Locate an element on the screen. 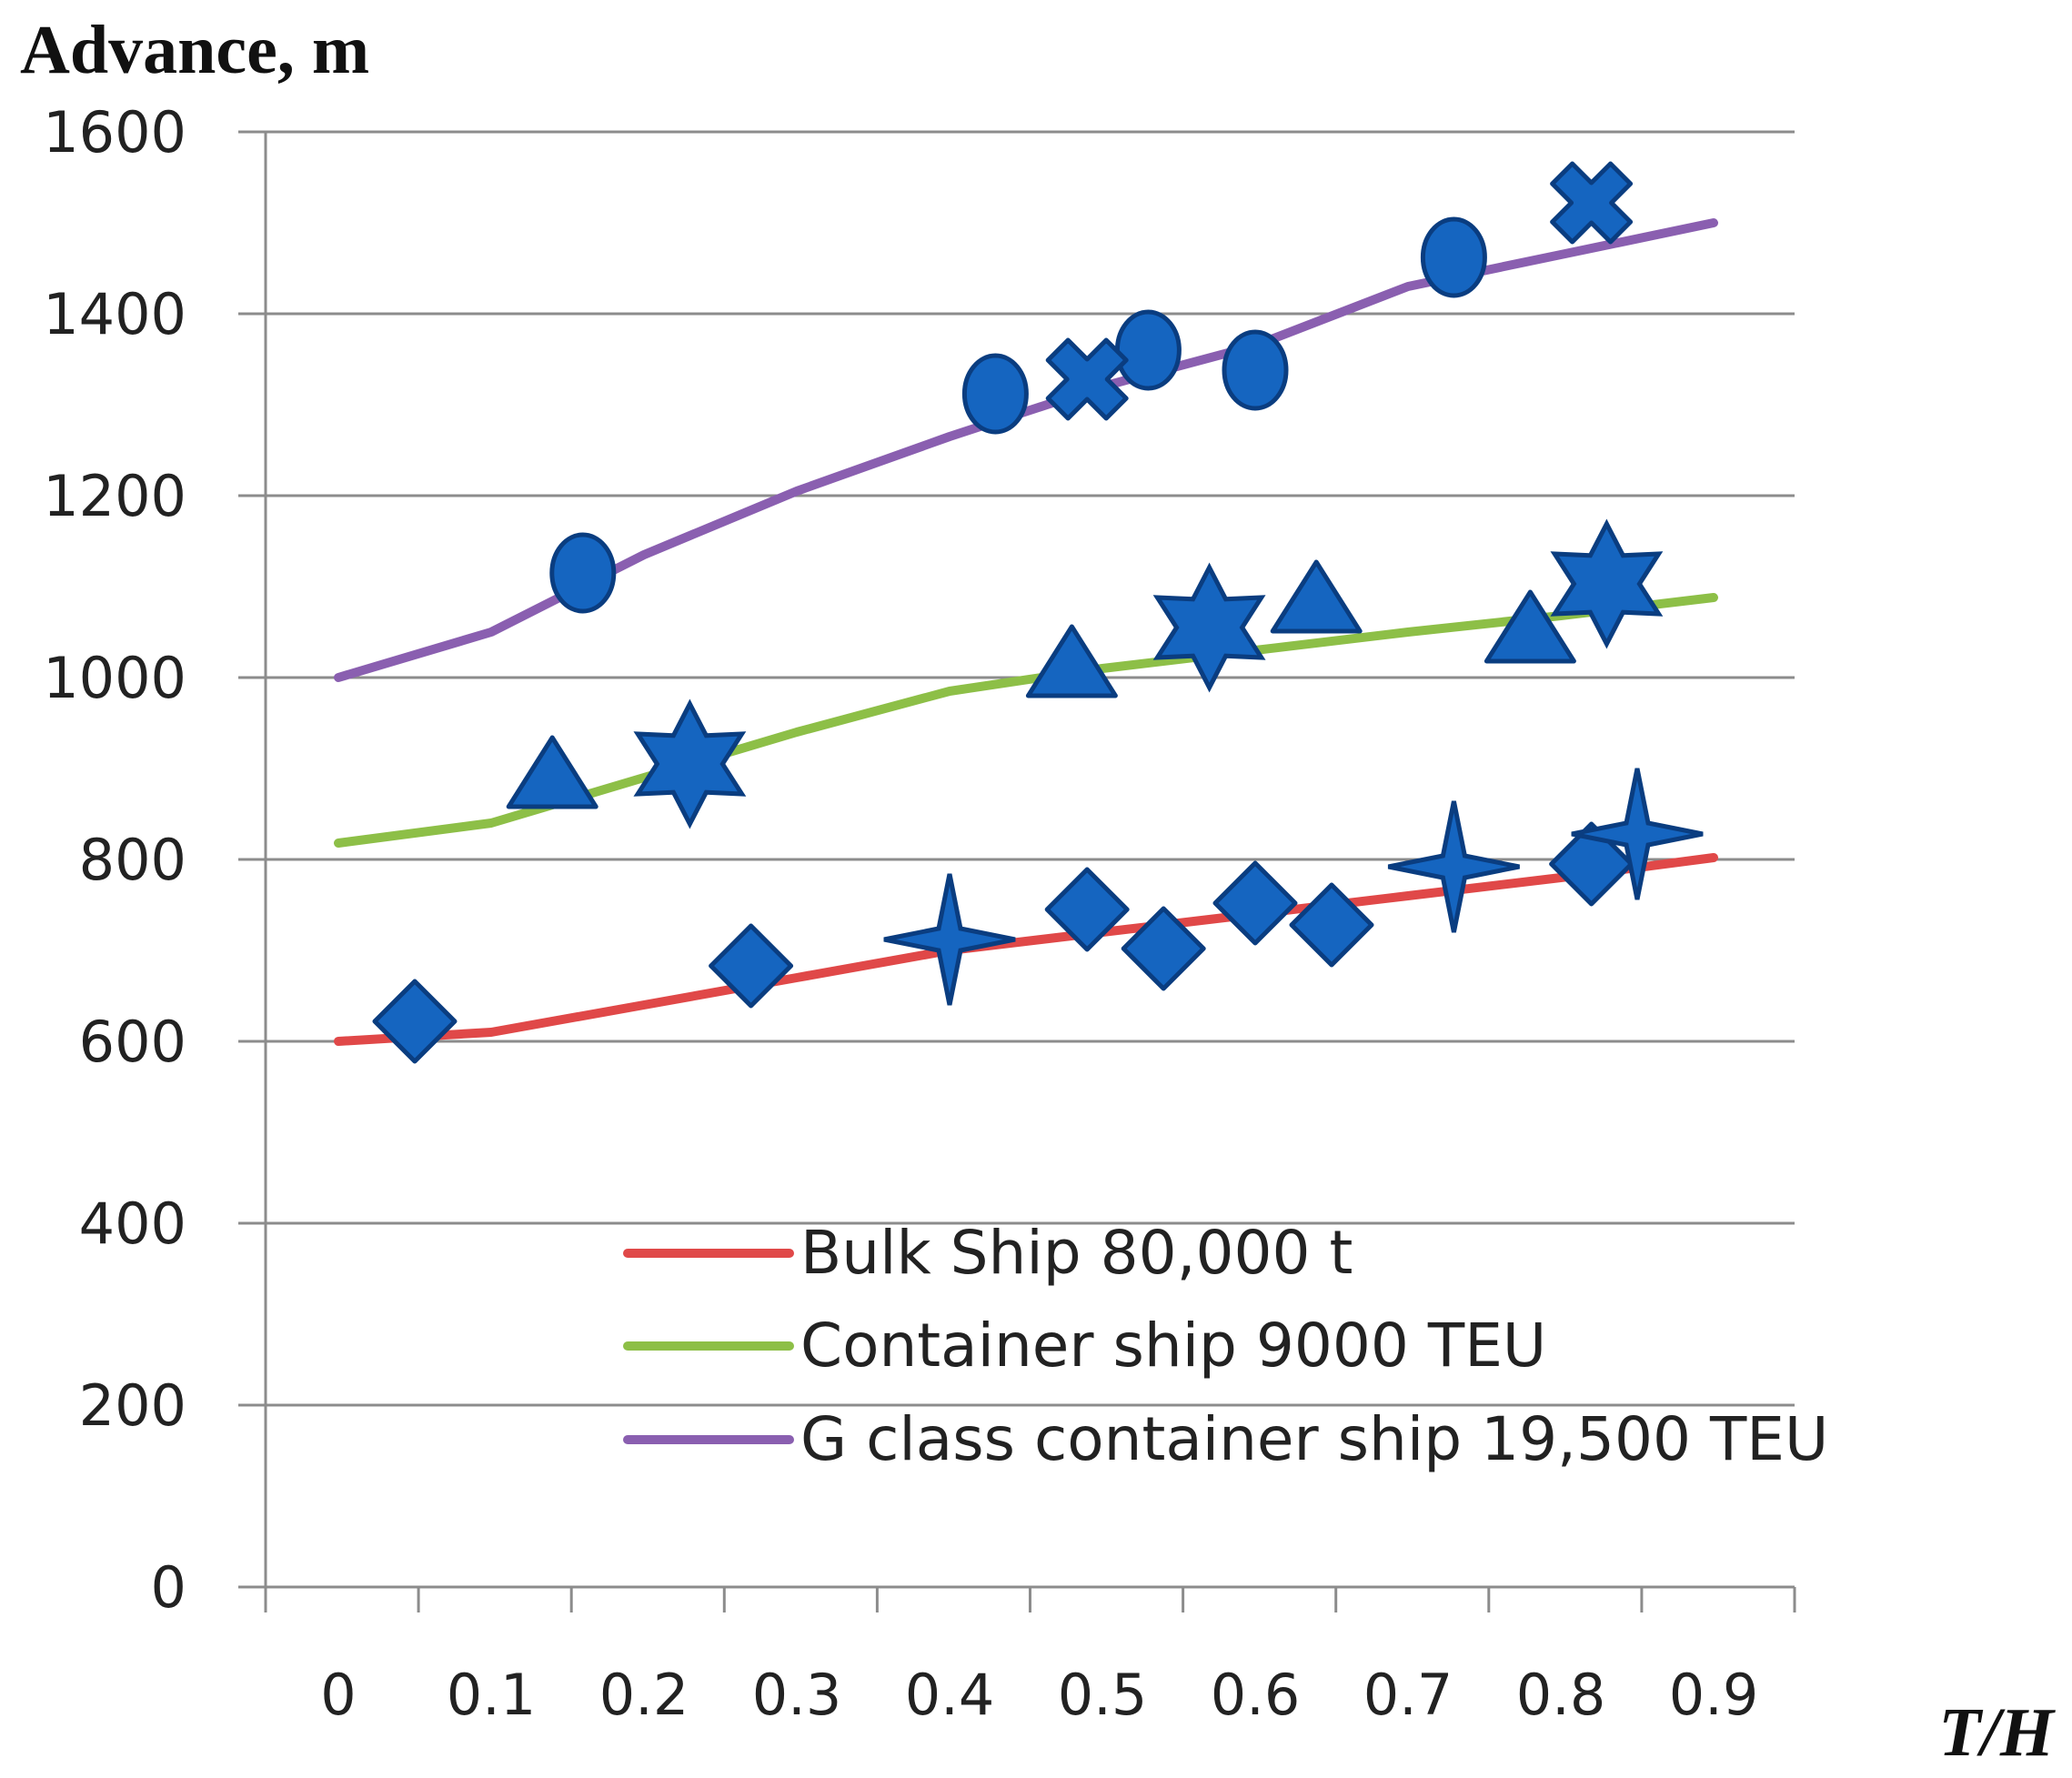 This screenshot has width=2072, height=1778. x-tick-label: 0 is located at coordinates (338, 1695).